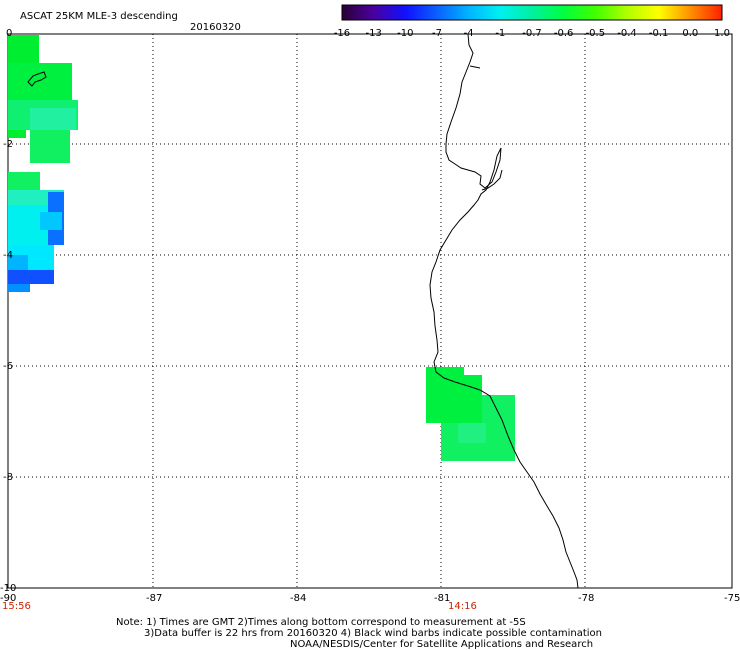 This screenshot has height=650, width=740. I want to click on x-tick-label: -87, so click(154, 598).